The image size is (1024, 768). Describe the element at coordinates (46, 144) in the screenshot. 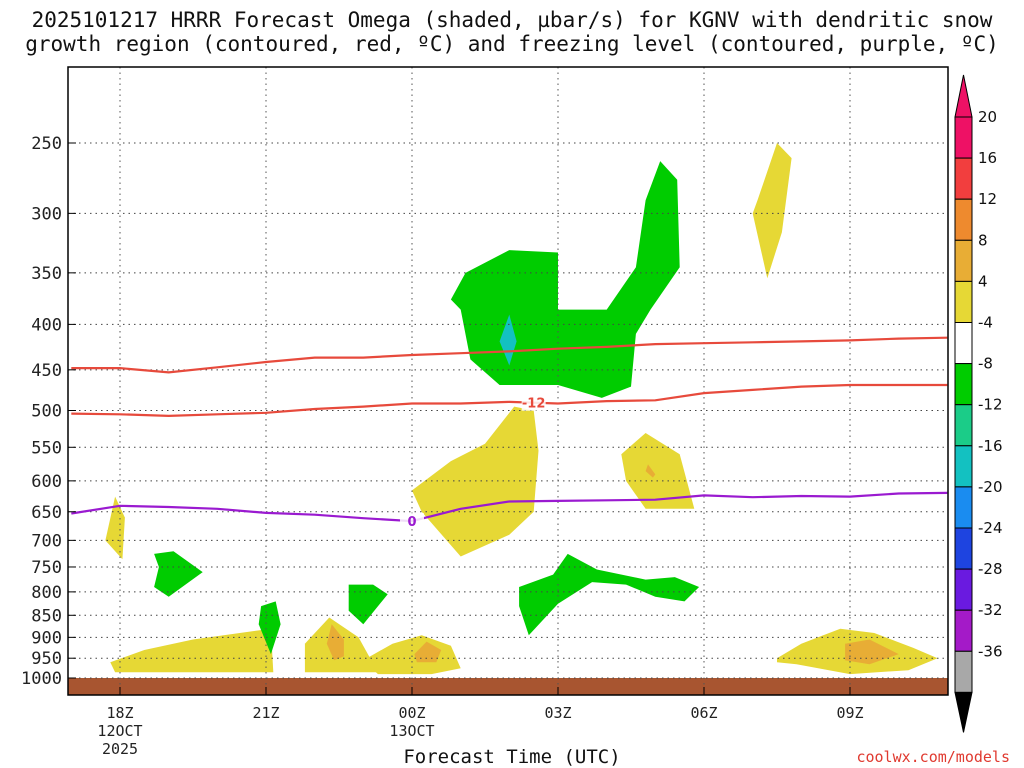

I see `y-tick-label-250: 250` at that location.